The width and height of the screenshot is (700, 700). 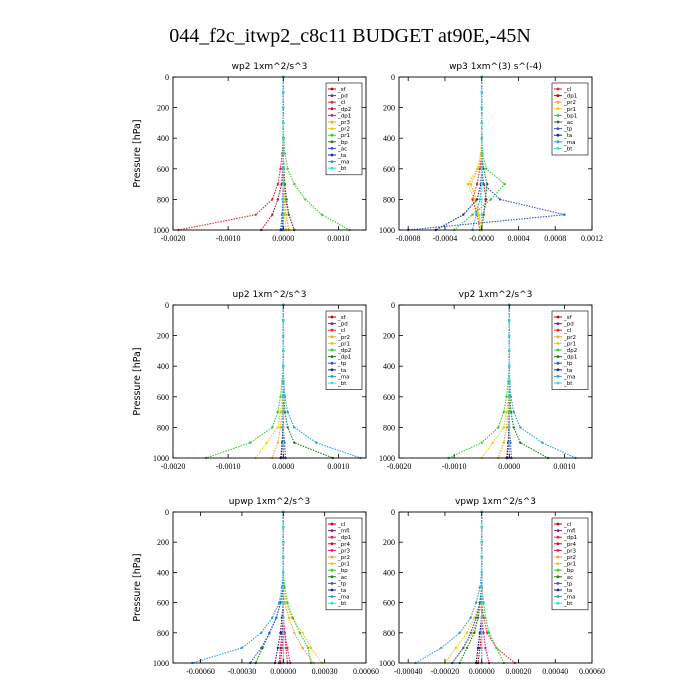 I want to click on legend-entry: _bp, so click(x=568, y=571).